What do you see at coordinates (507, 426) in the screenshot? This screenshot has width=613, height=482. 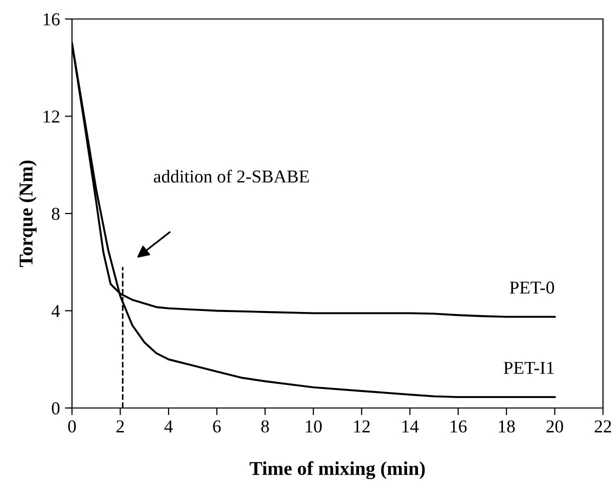 I see `x-tick-label: 18` at bounding box center [507, 426].